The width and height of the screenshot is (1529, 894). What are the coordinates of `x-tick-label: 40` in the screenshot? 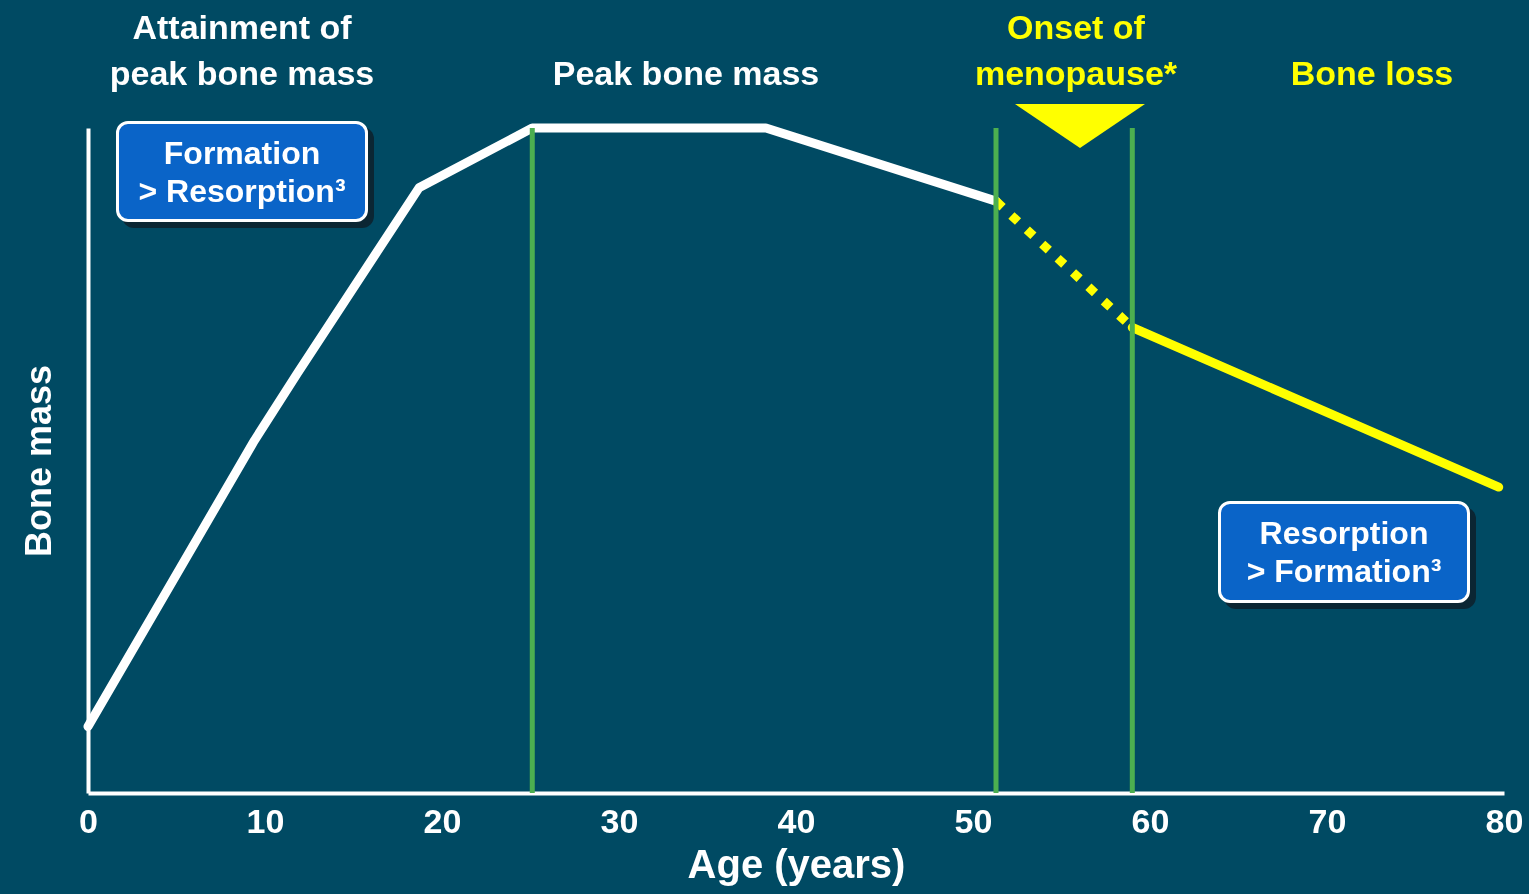 It's located at (796, 820).